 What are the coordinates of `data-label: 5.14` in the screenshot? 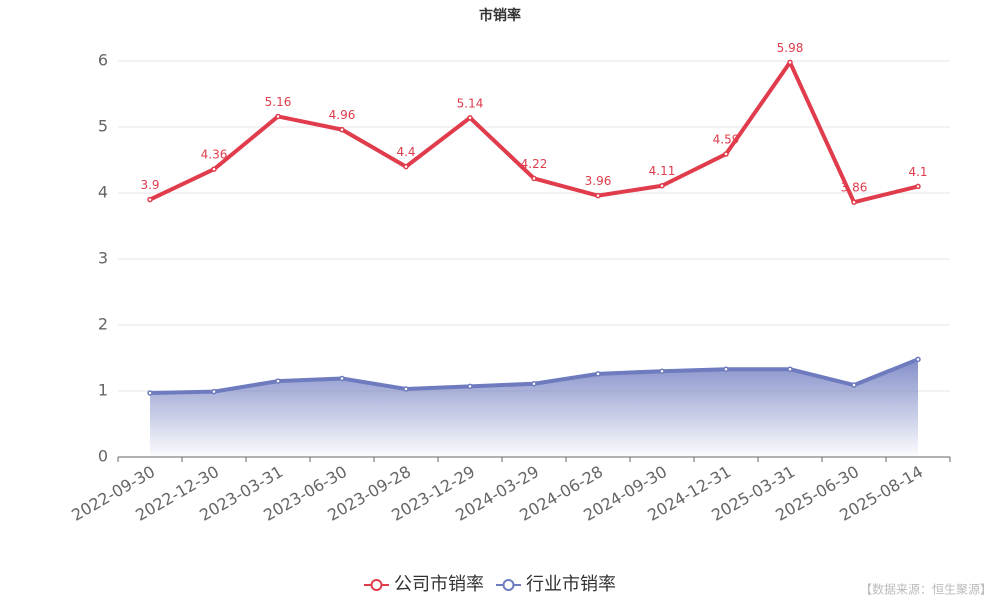 It's located at (470, 103).